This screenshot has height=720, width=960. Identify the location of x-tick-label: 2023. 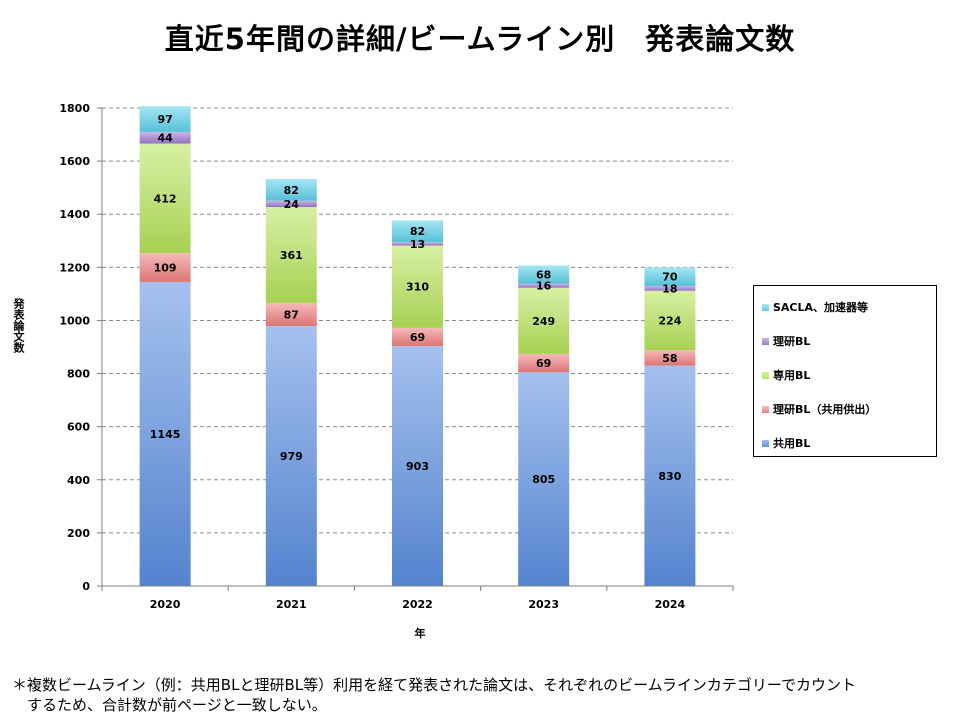
(543, 604).